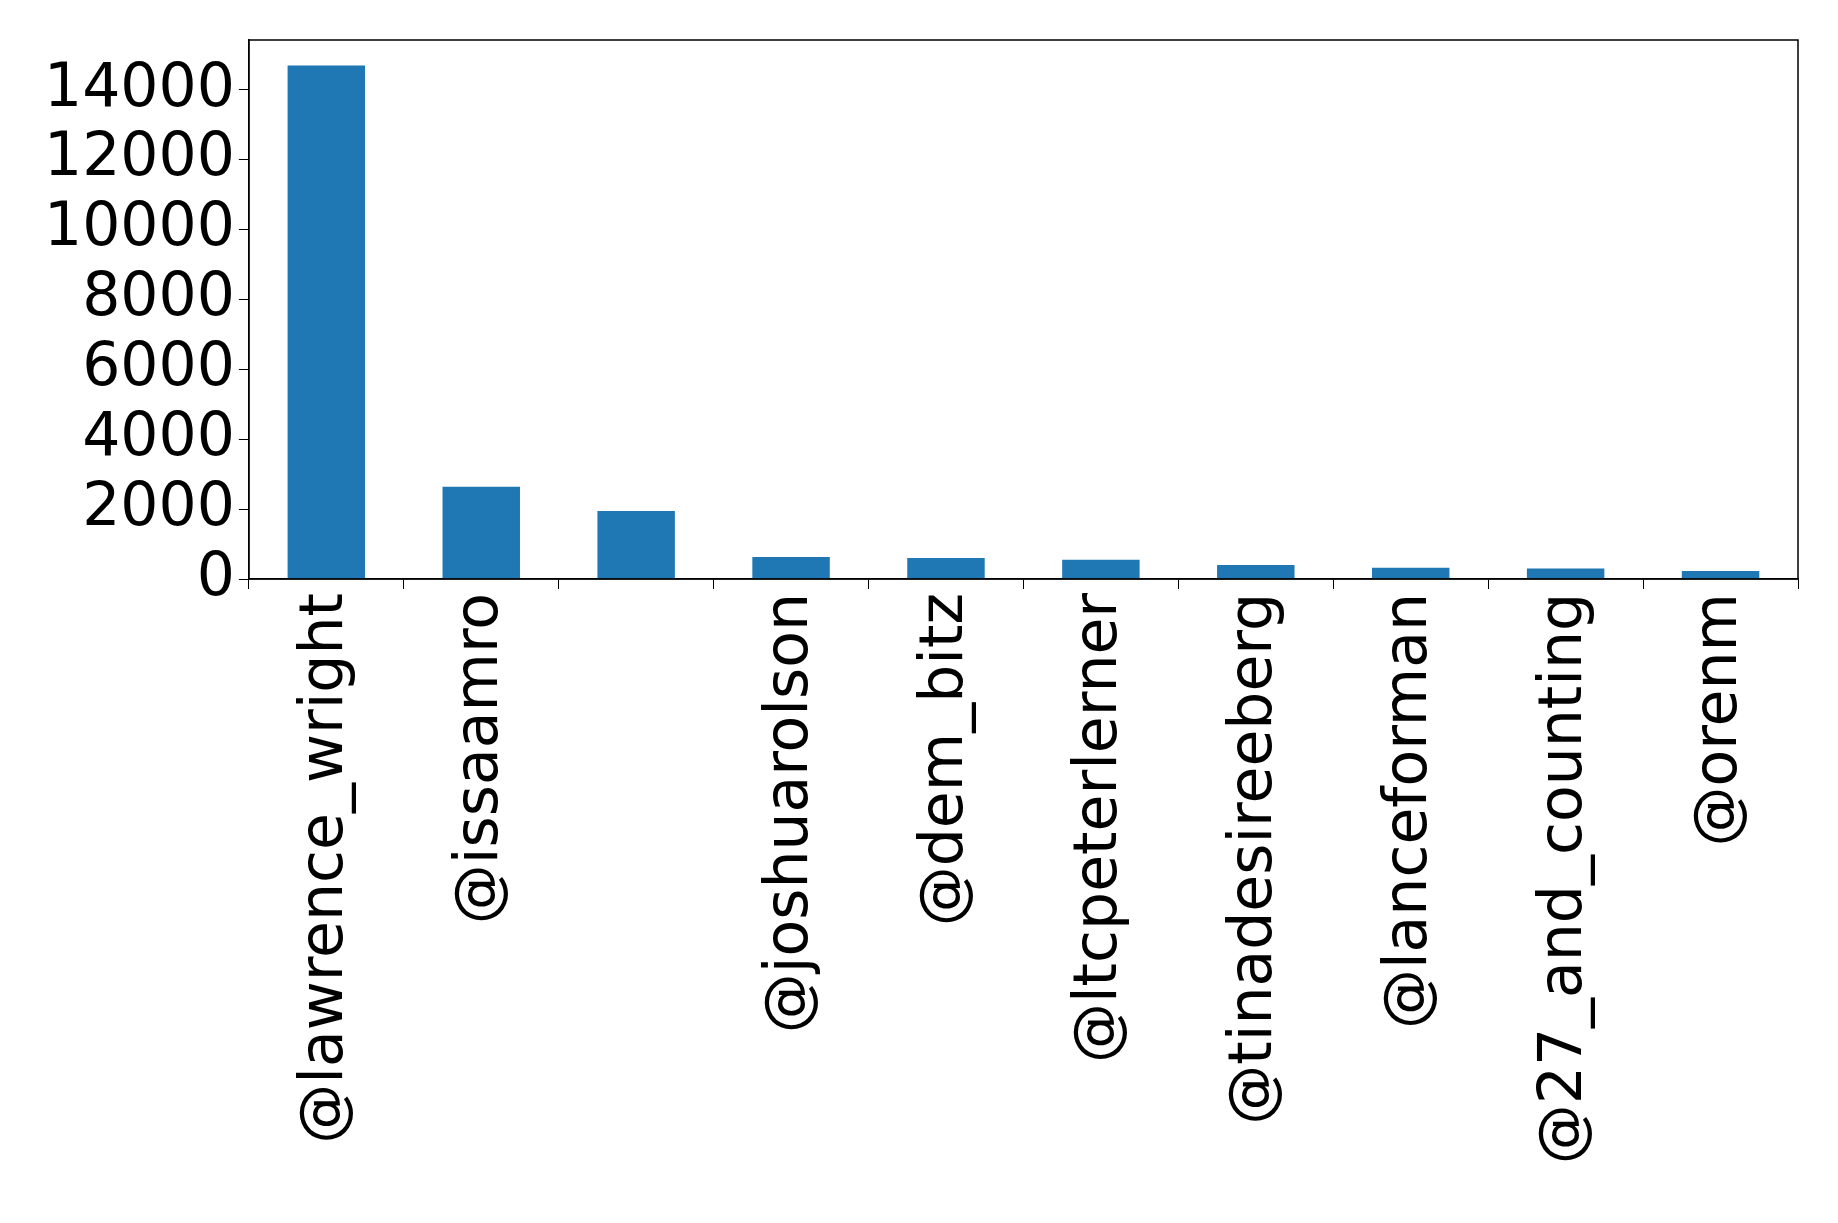 This screenshot has height=1223, width=1838. What do you see at coordinates (139, 154) in the screenshot?
I see `y-tick-label: 12000` at bounding box center [139, 154].